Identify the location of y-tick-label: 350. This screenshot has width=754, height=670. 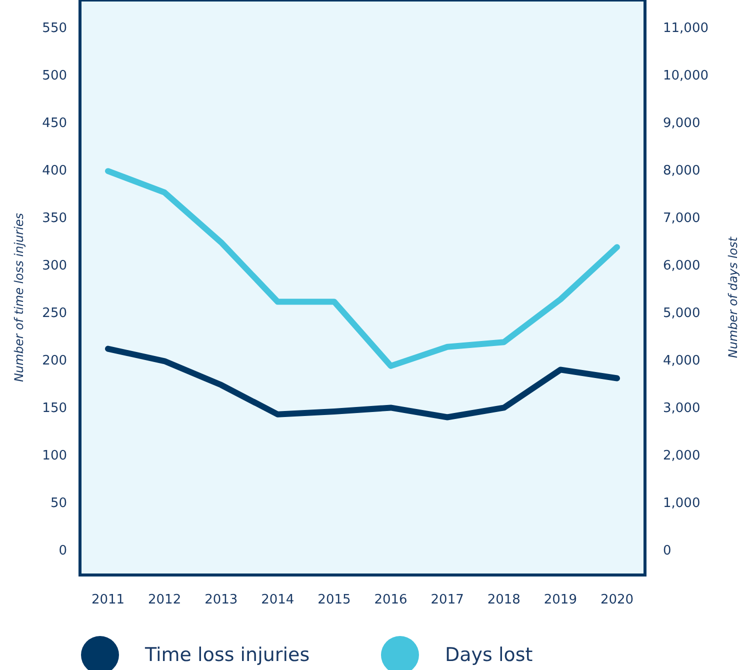
(54, 218).